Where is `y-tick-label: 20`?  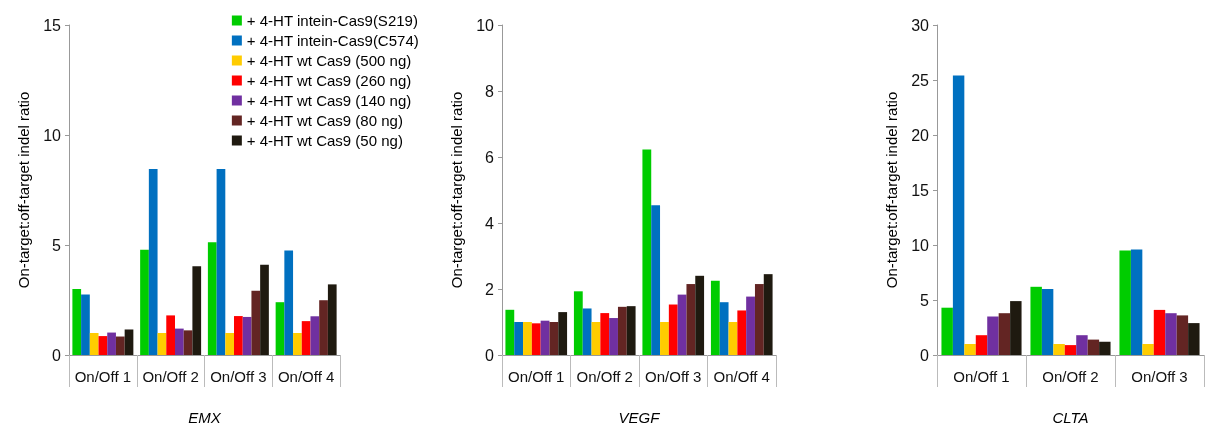 y-tick-label: 20 is located at coordinates (920, 135).